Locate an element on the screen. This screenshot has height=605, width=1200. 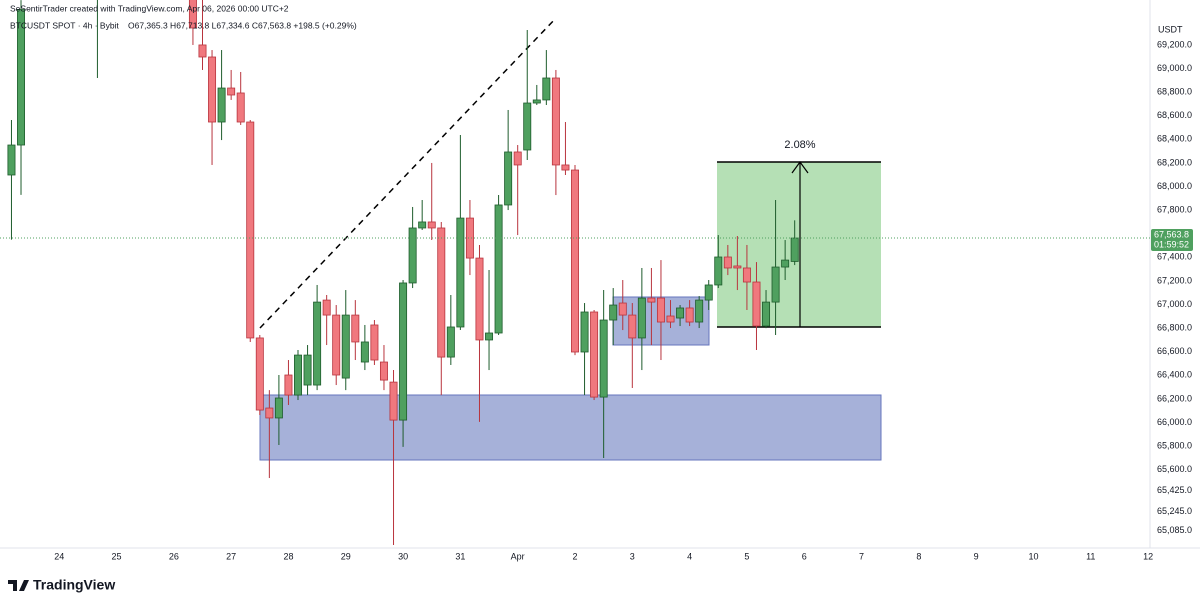
target-box is located at coordinates (799, 244).